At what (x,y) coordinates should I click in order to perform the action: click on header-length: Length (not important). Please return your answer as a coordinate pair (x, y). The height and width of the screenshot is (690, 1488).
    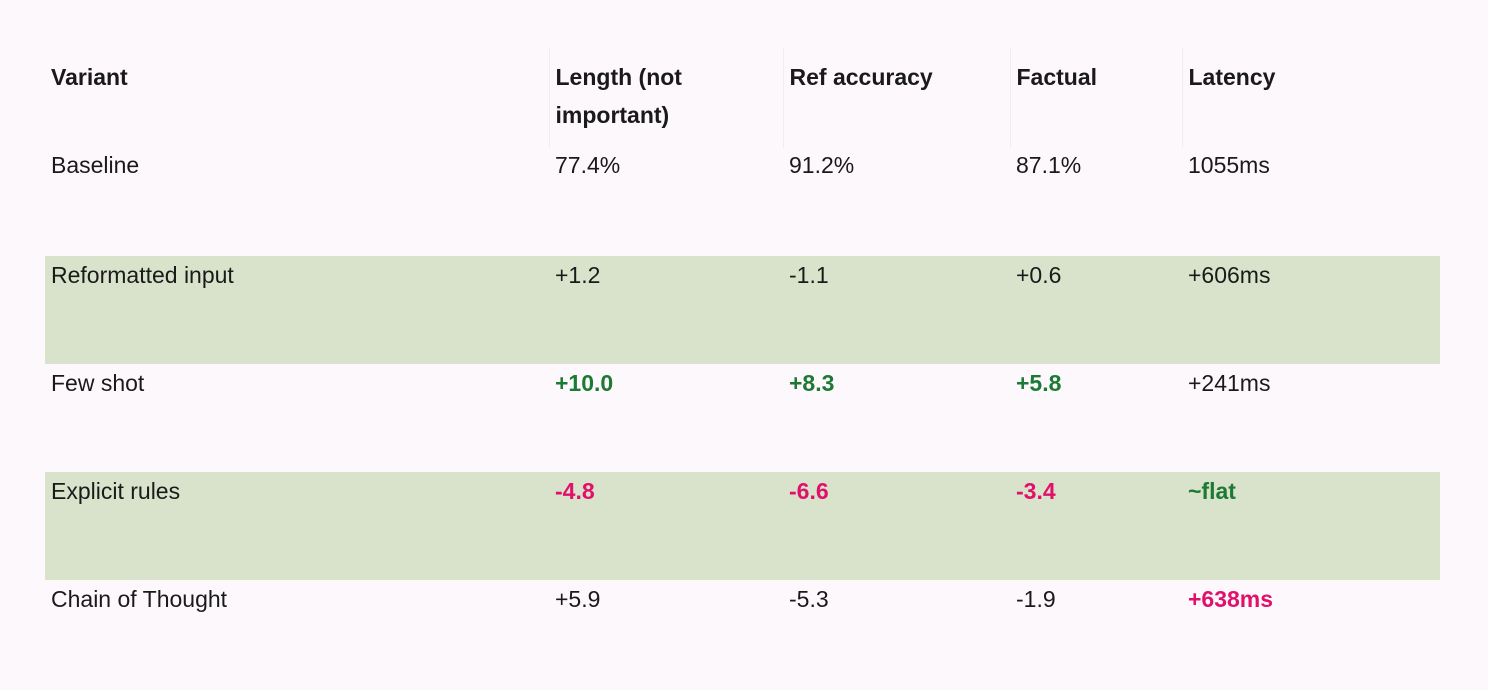
    Looking at the image, I should click on (665, 98).